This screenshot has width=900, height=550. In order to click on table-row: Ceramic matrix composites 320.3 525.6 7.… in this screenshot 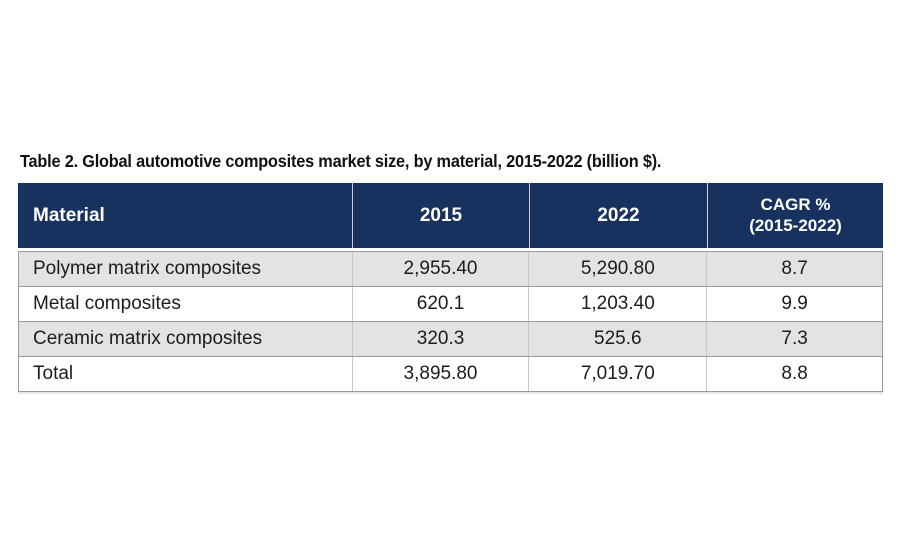, I will do `click(450, 338)`.